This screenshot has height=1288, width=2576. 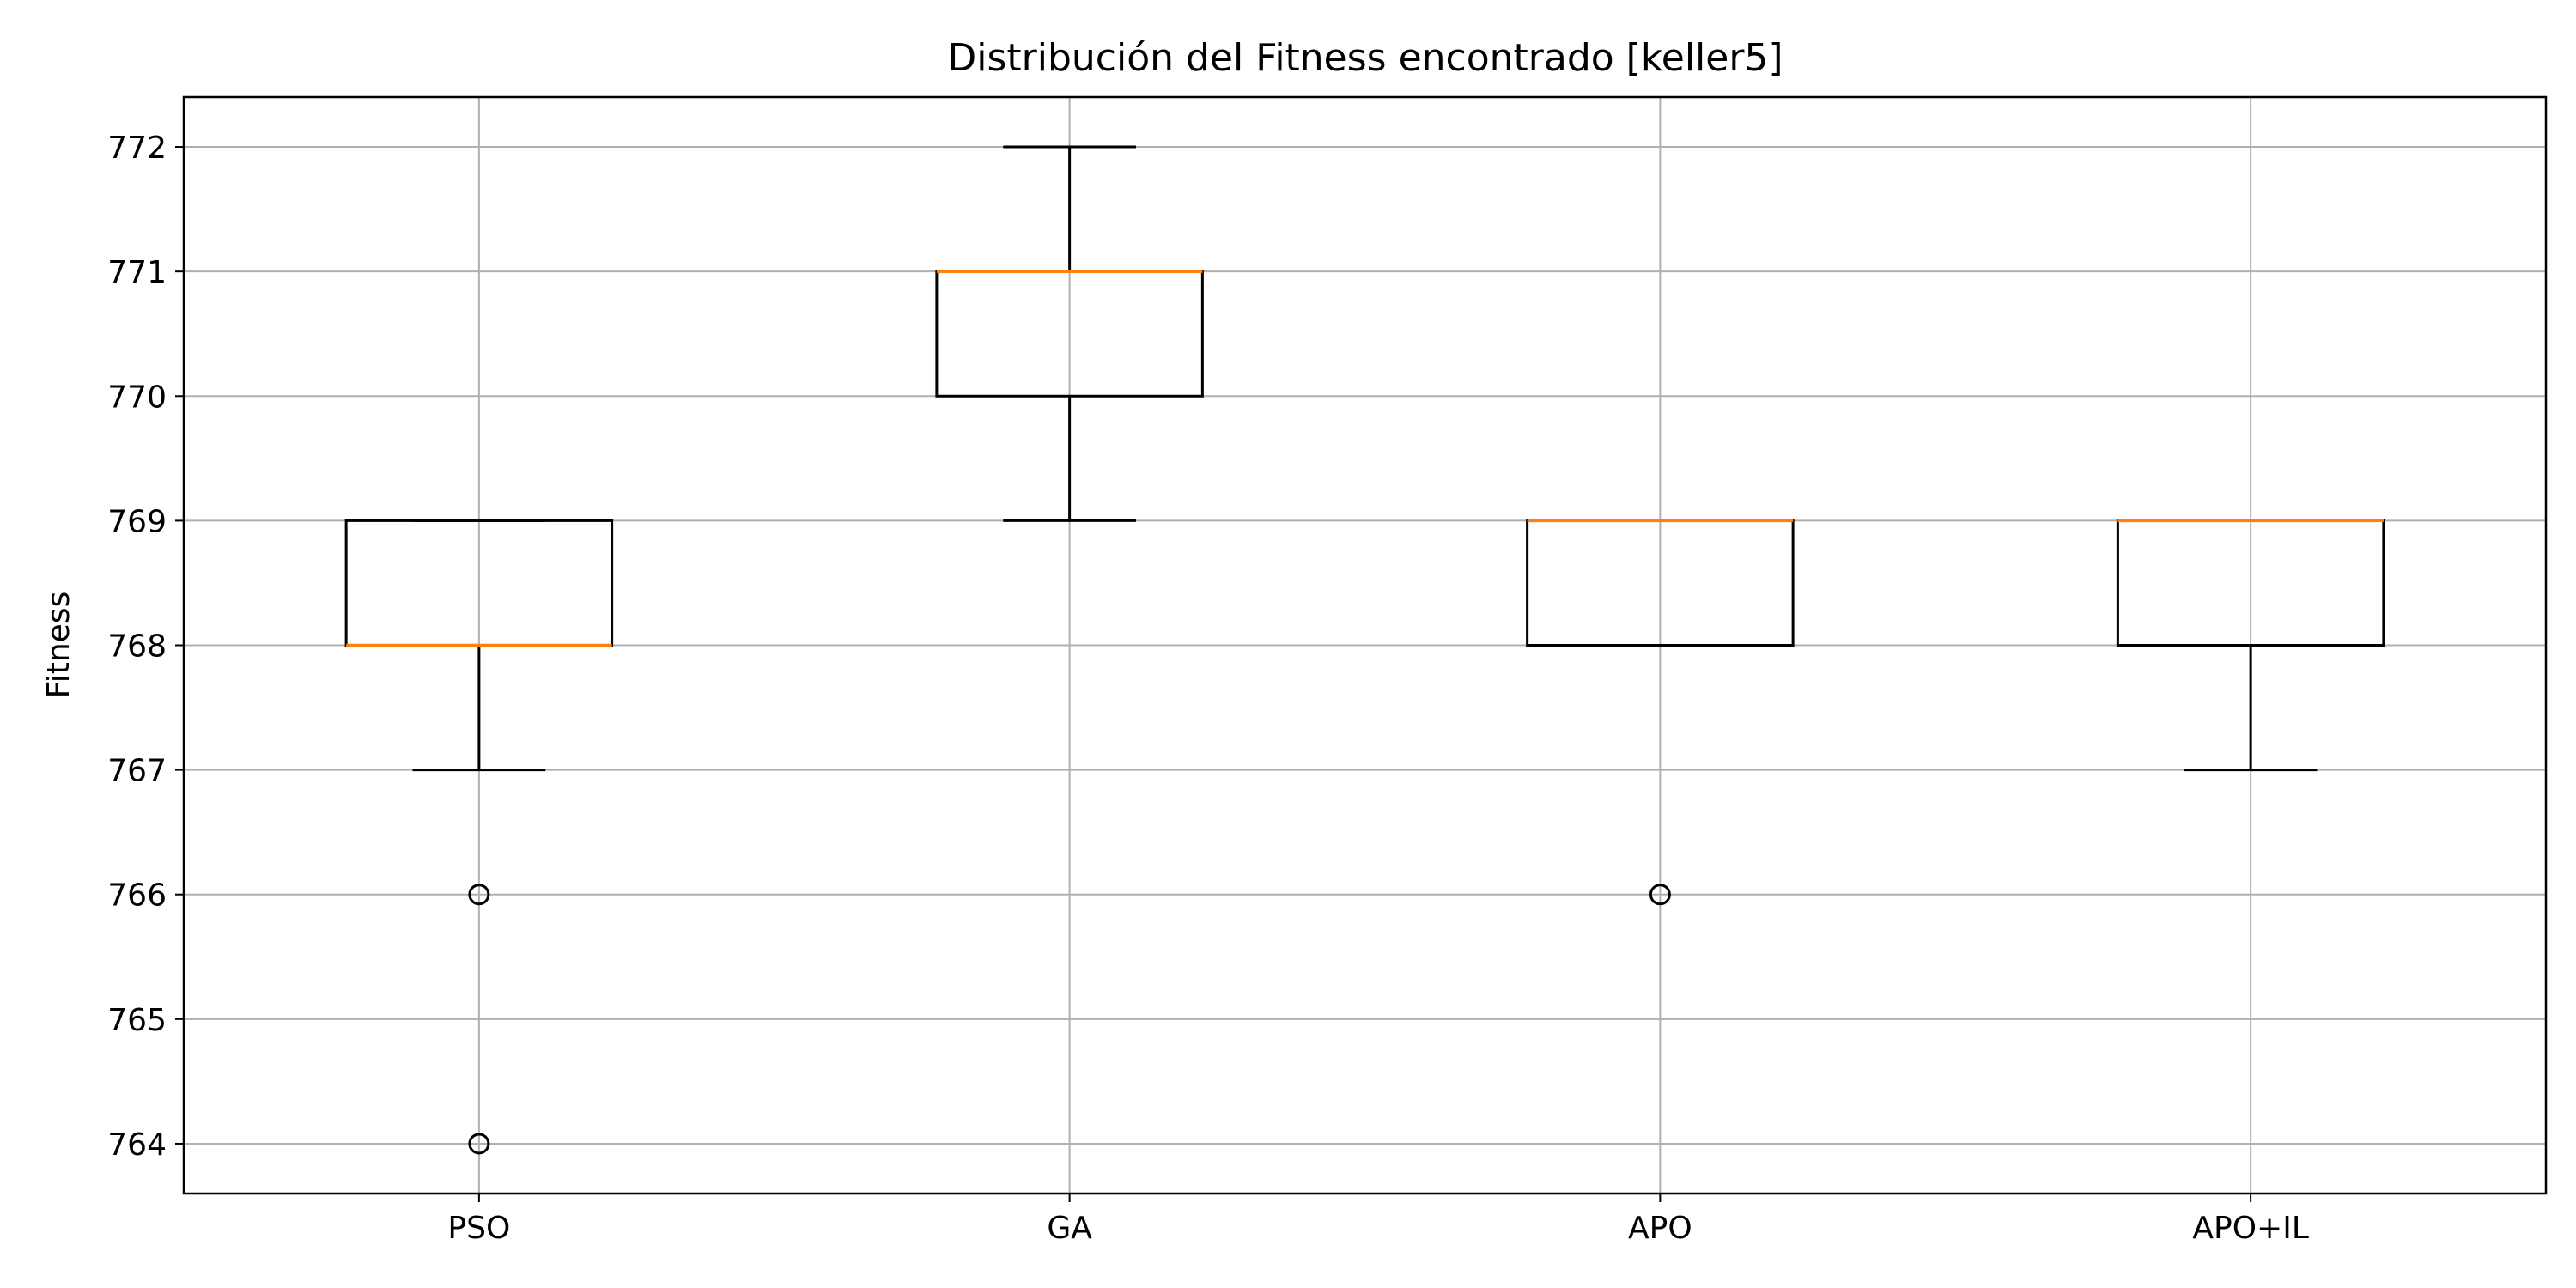 I want to click on y-tick-label: 767, so click(x=137, y=771).